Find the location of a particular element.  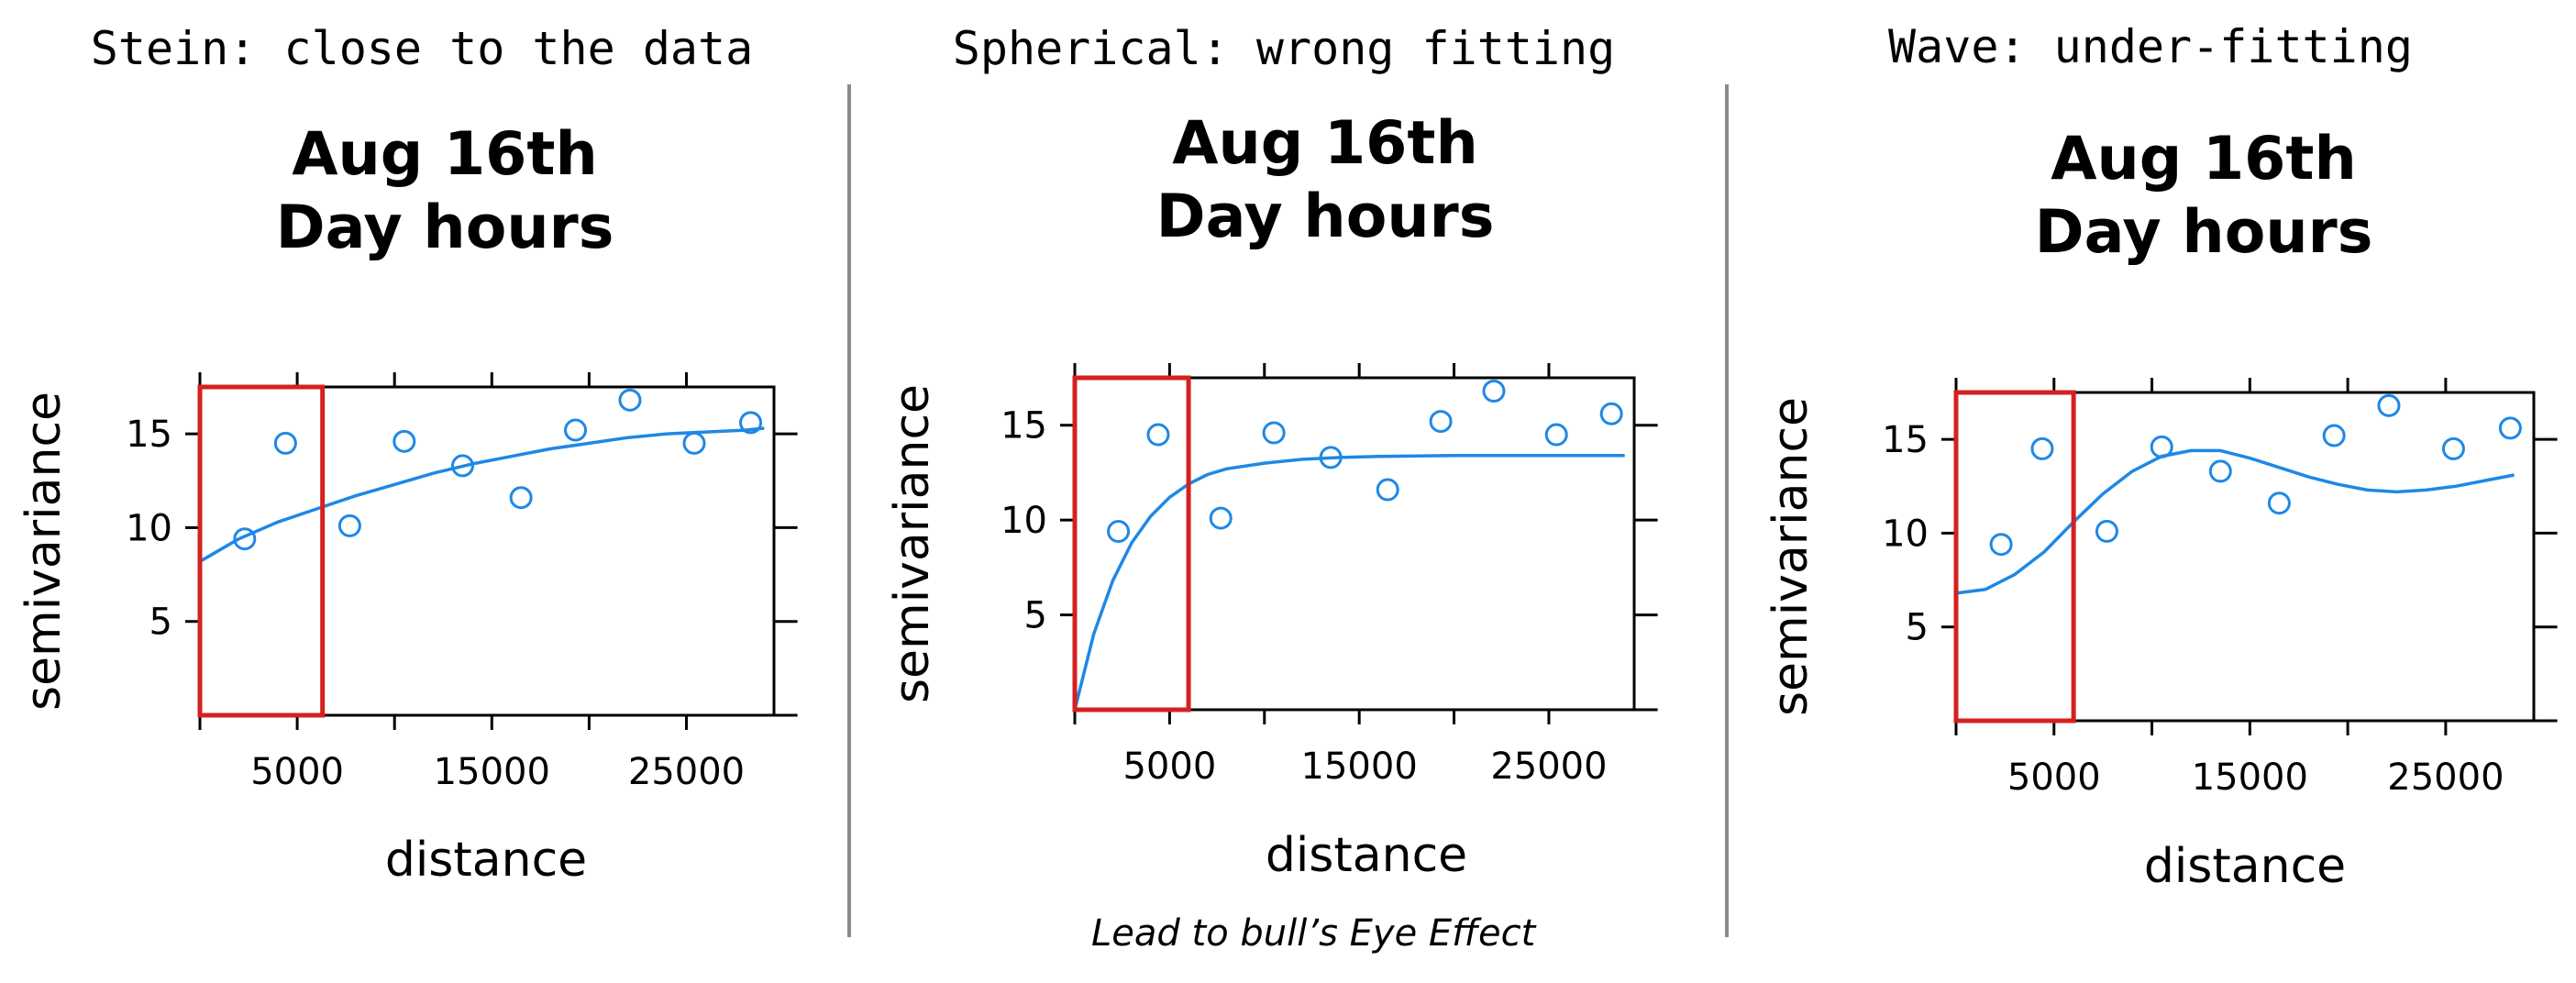

highlight-box-stein is located at coordinates (261, 551).